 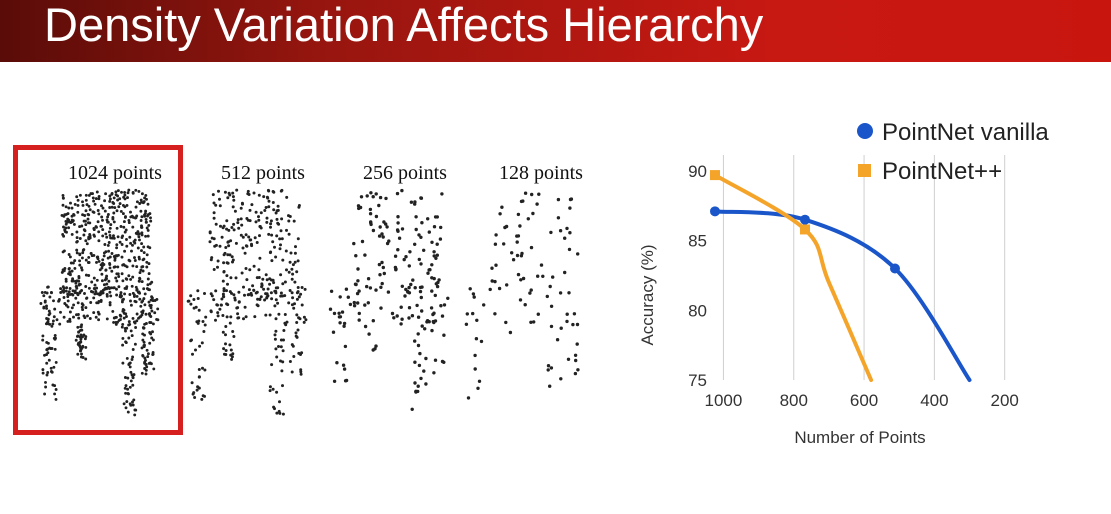 What do you see at coordinates (895, 268) in the screenshot?
I see `data-point` at bounding box center [895, 268].